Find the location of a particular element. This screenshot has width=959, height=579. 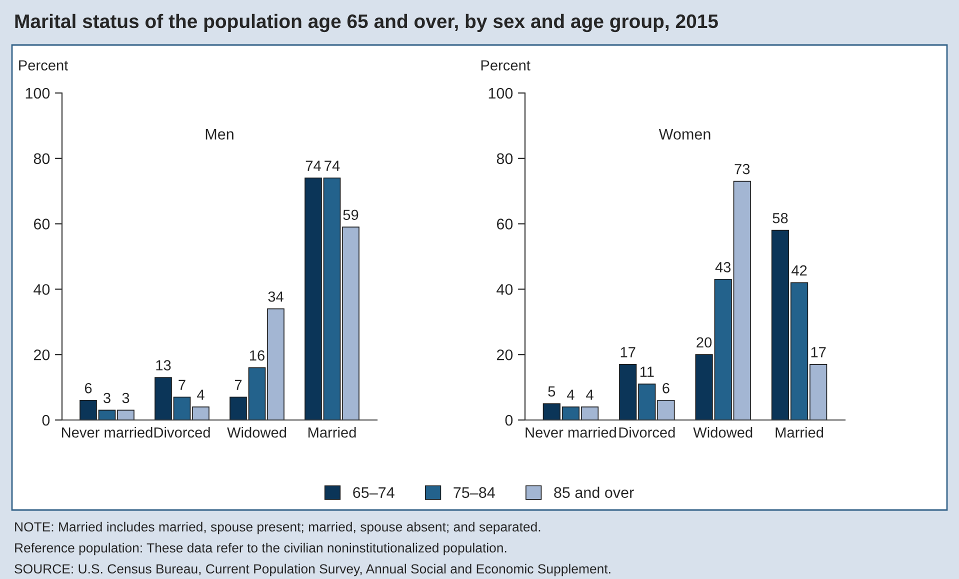

data-label: 42 is located at coordinates (799, 270).